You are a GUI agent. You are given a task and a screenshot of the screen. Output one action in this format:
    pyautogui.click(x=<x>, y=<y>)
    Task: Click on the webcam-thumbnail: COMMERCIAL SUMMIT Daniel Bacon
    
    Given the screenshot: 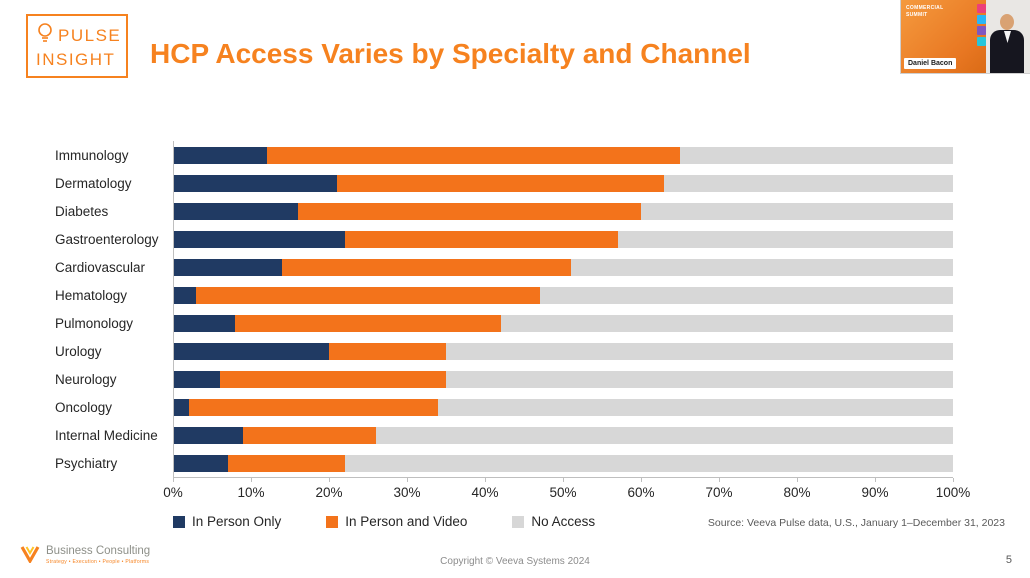 What is the action you would take?
    pyautogui.click(x=965, y=37)
    